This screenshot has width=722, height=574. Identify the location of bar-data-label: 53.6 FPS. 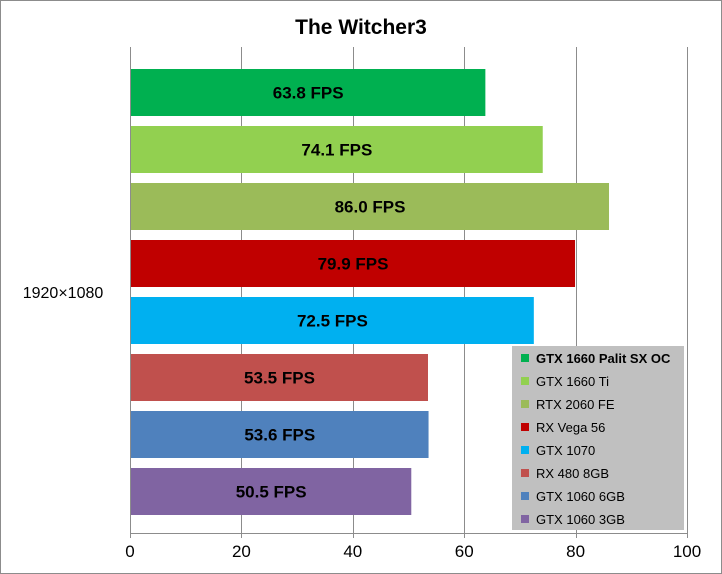
(279, 435).